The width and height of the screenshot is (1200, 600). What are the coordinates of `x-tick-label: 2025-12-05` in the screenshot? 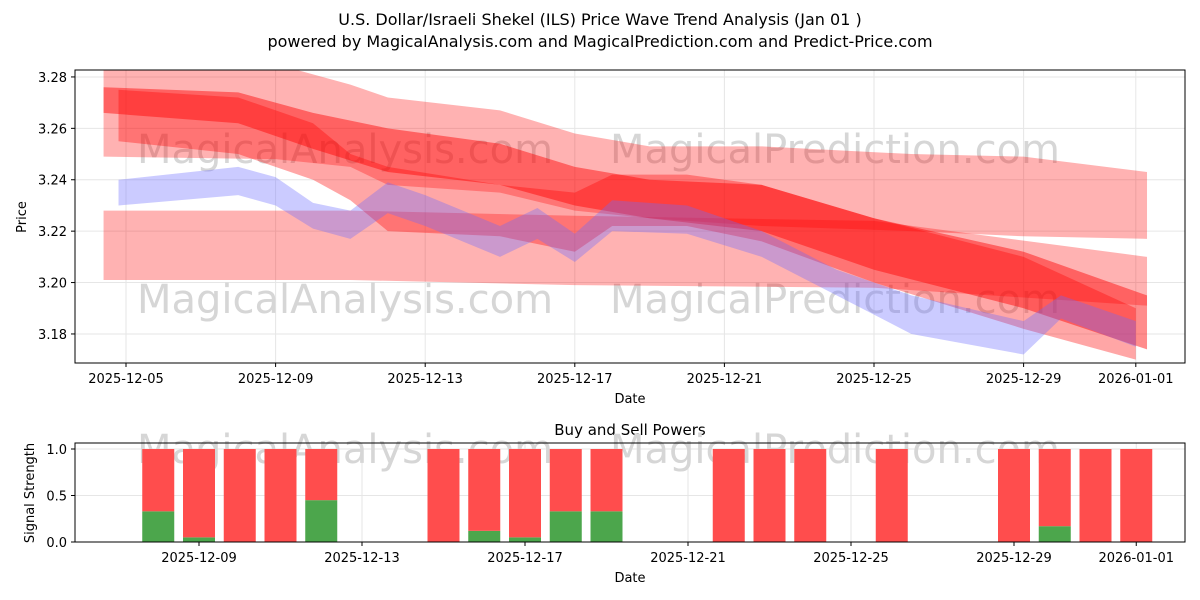 It's located at (126, 379).